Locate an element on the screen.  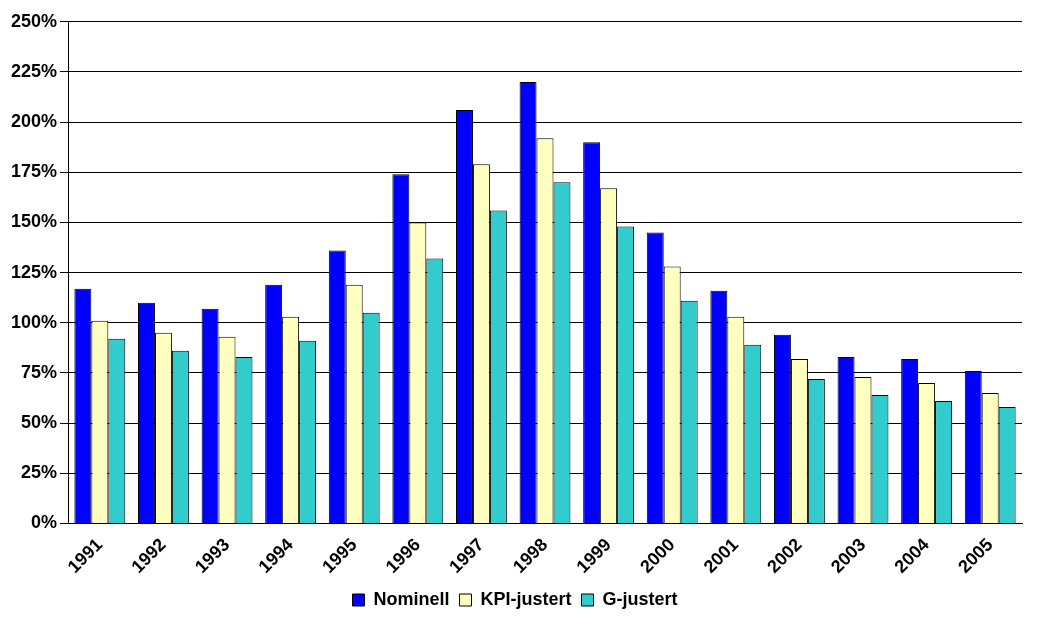
y-tick-label: 250% is located at coordinates (34, 20).